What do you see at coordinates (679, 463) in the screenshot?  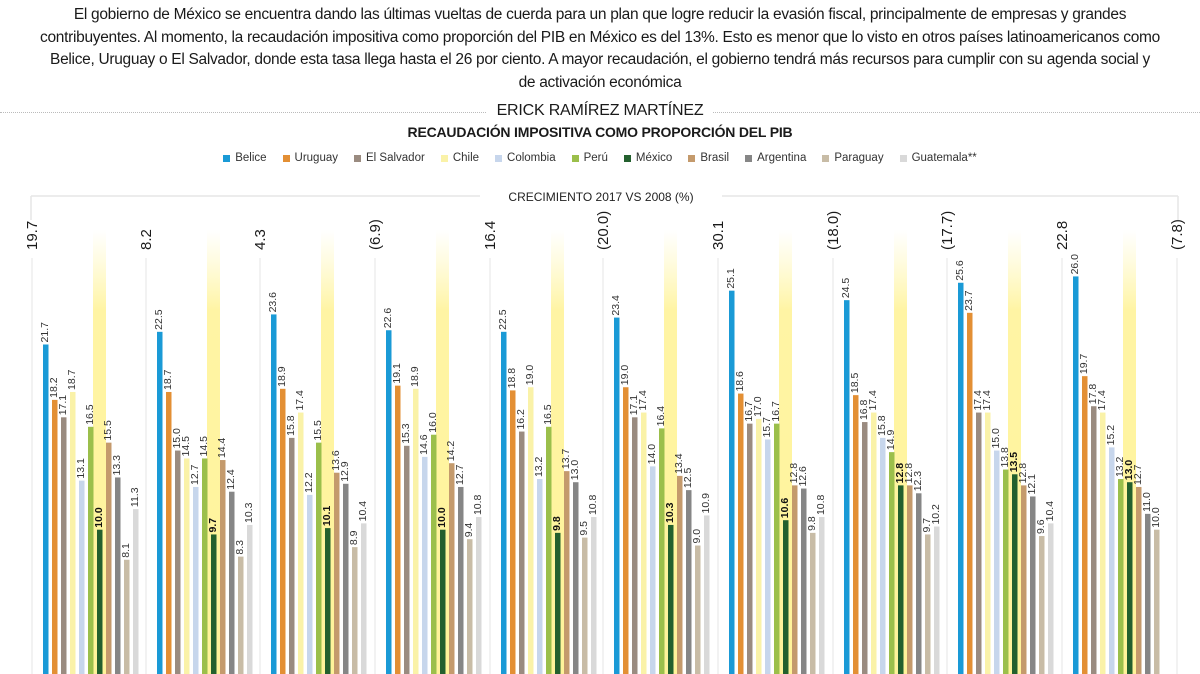 I see `value-label: 13.4` at bounding box center [679, 463].